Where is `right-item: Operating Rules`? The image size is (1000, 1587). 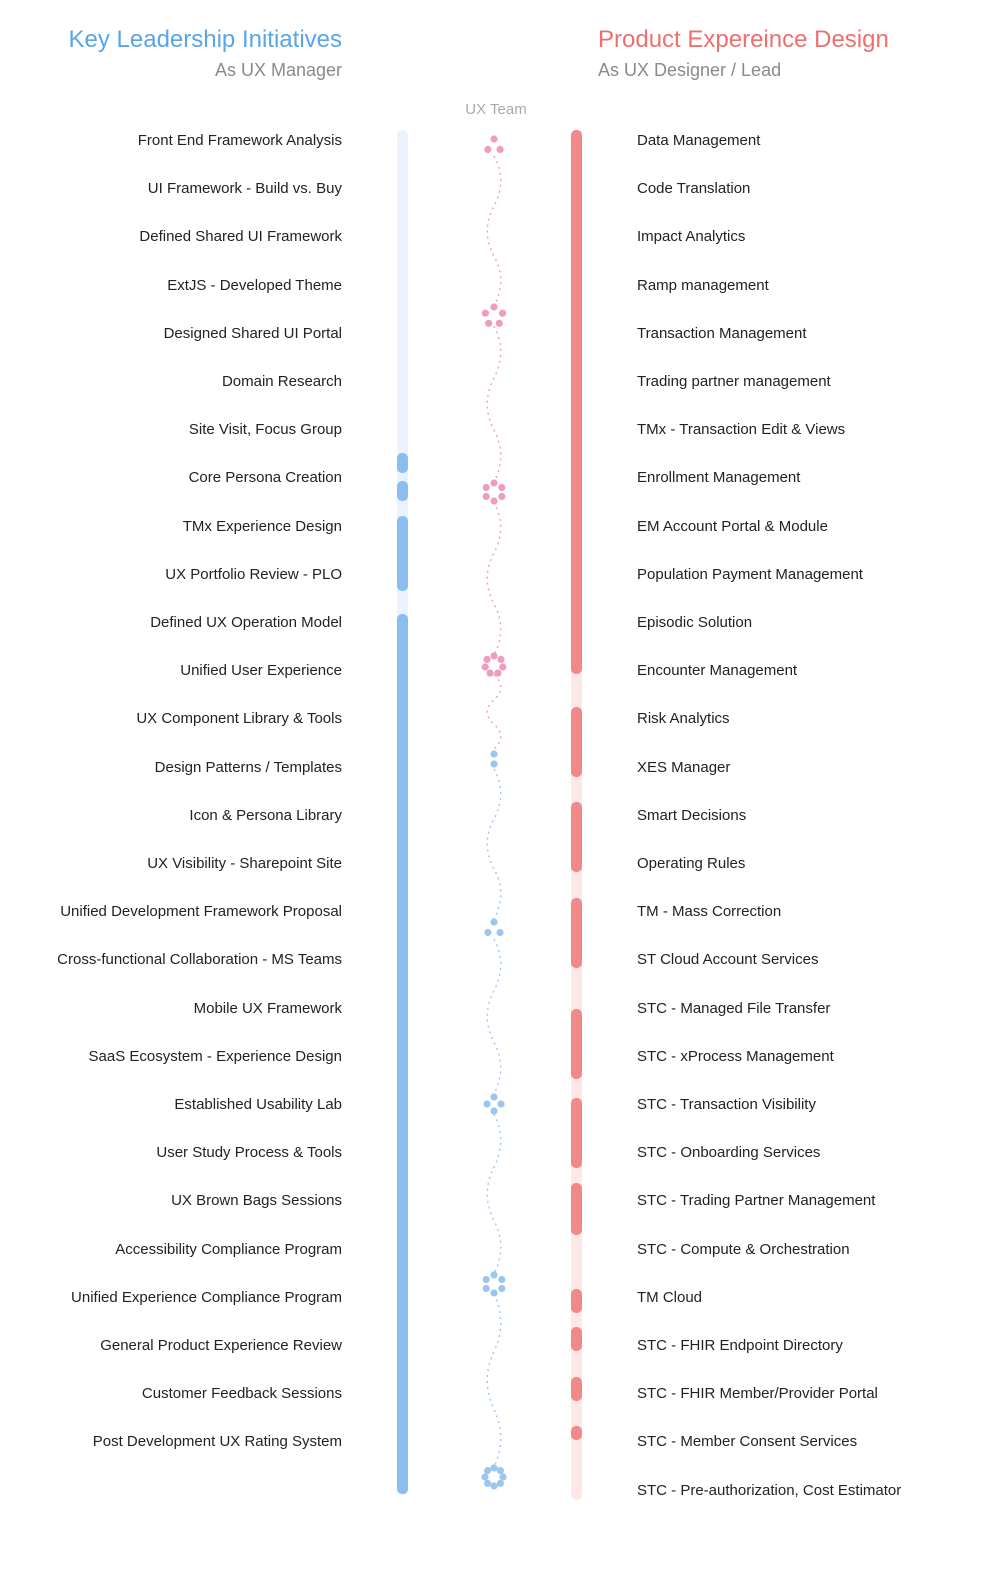
right-item: Operating Rules is located at coordinates (691, 863).